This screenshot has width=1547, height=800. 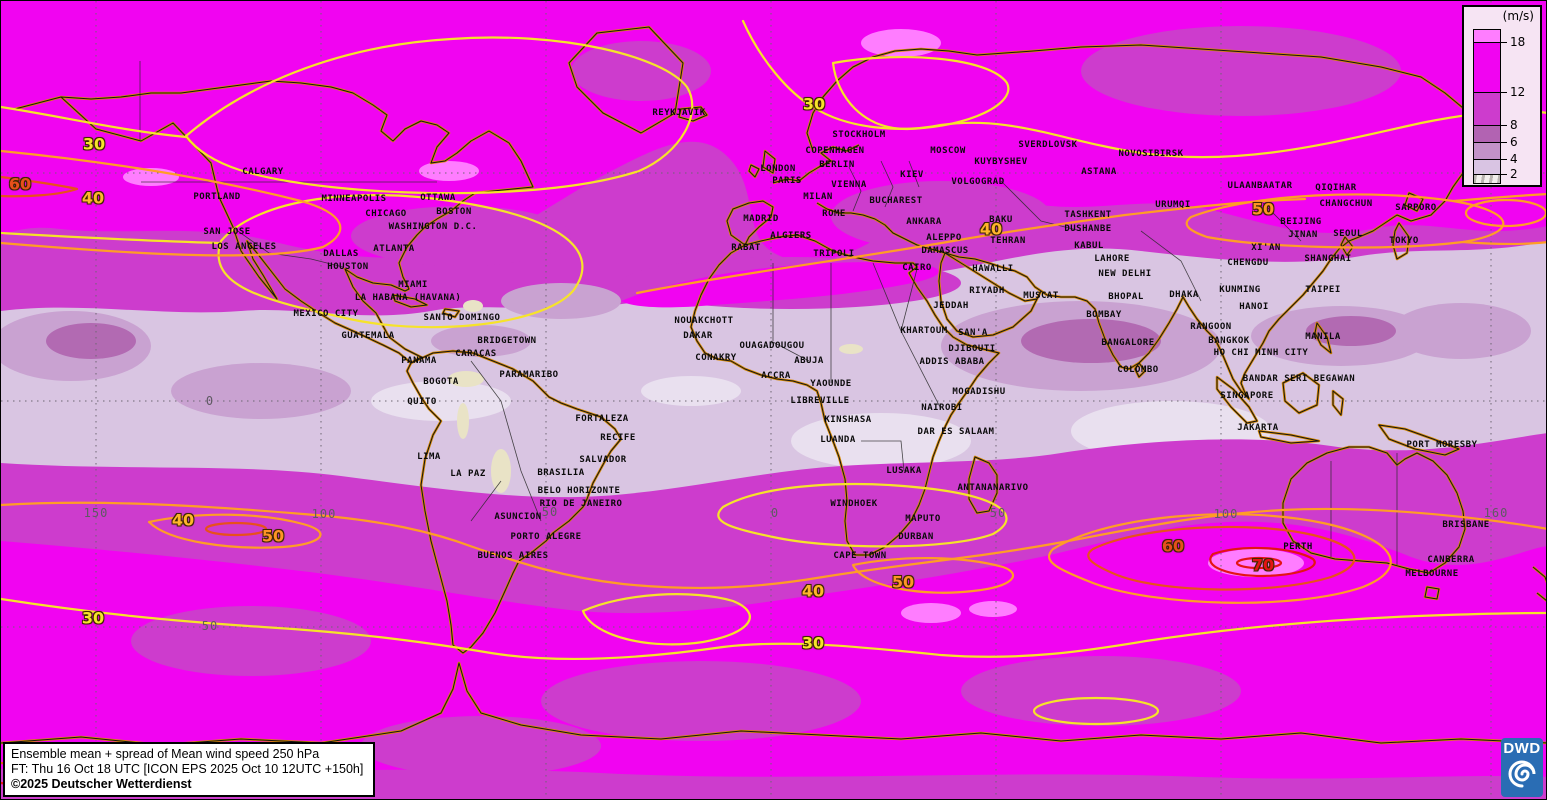 I want to click on dwd-spiral-icon, so click(x=1522, y=774).